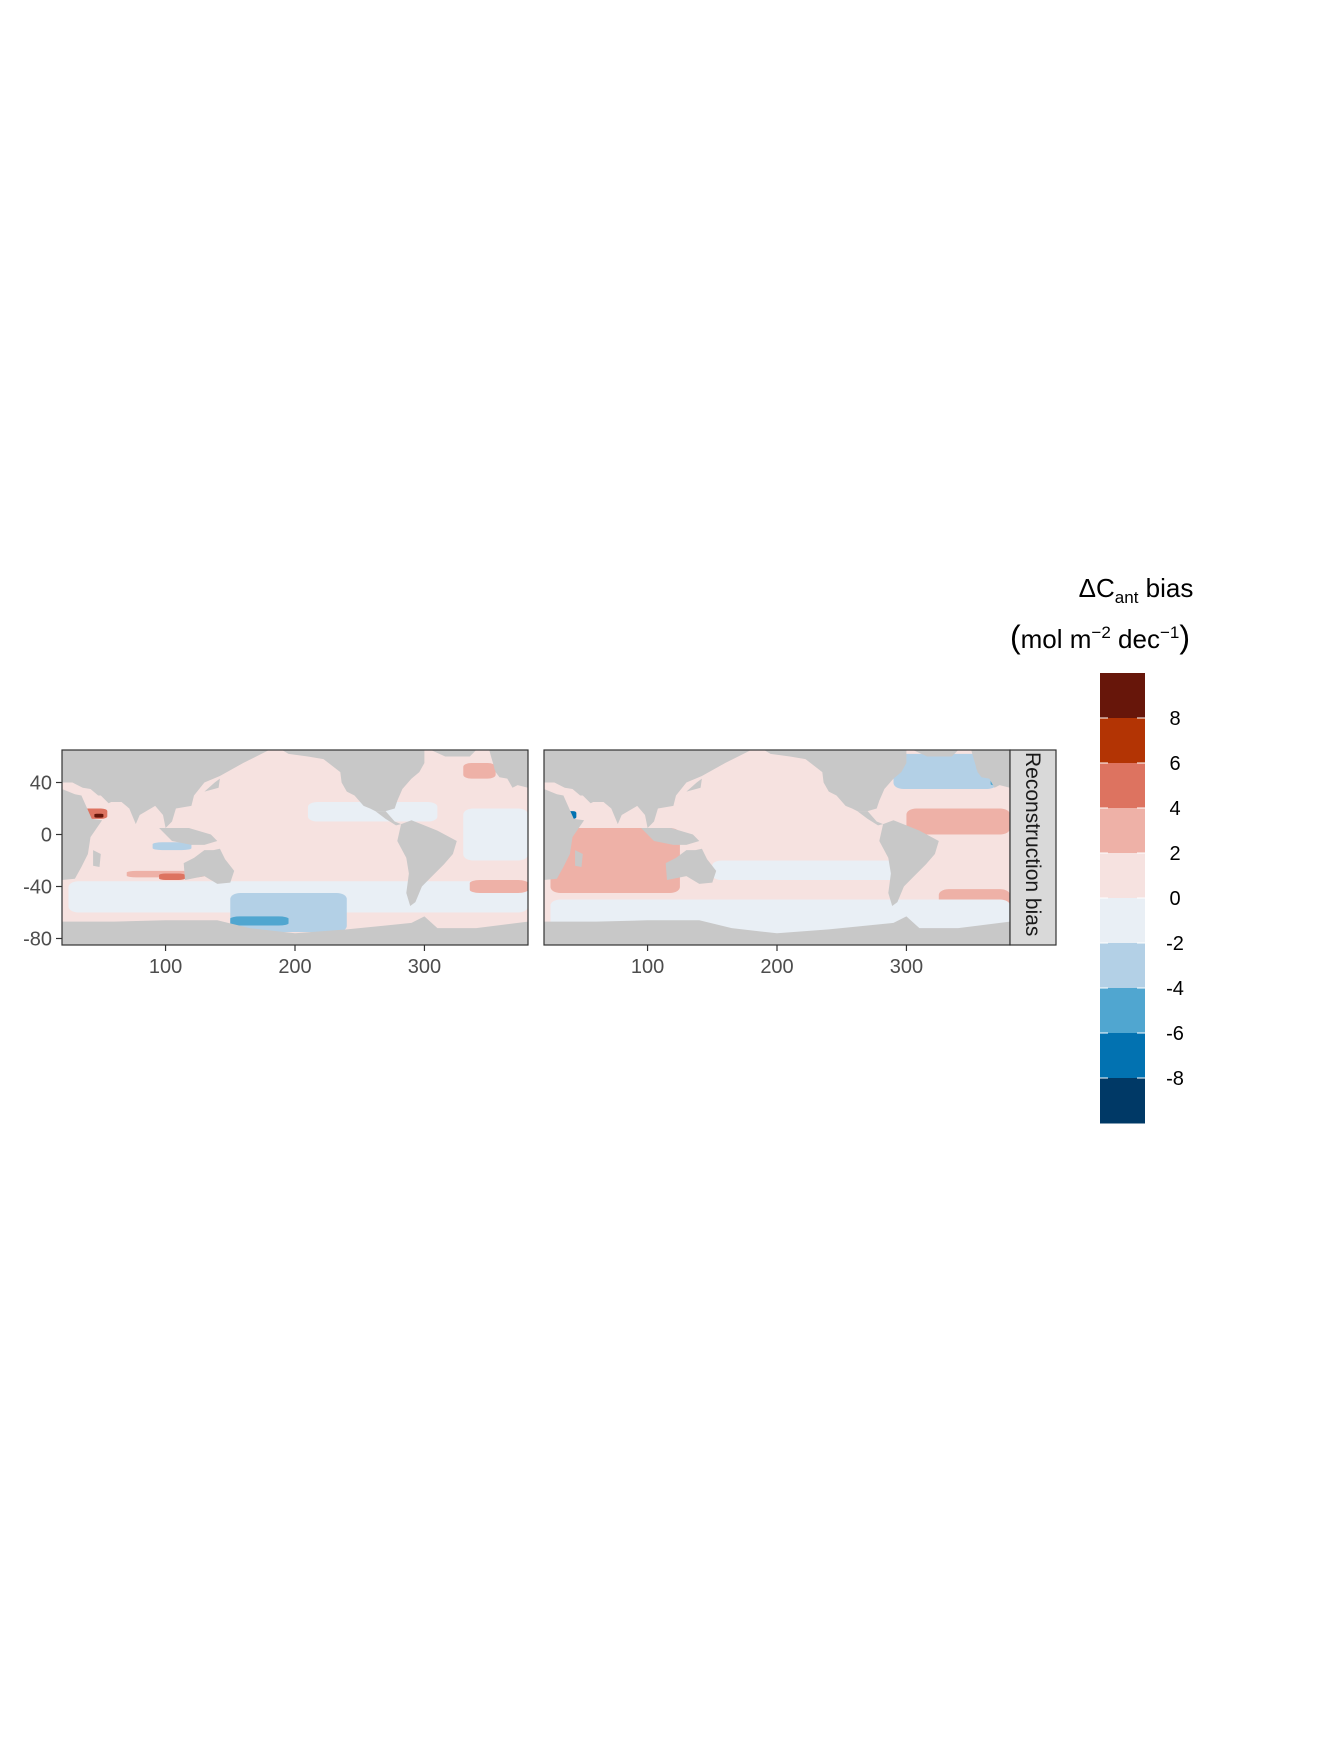 The image size is (1344, 1747). Describe the element at coordinates (1122, 1056) in the screenshot. I see `colorbar-block--8–-6` at that location.